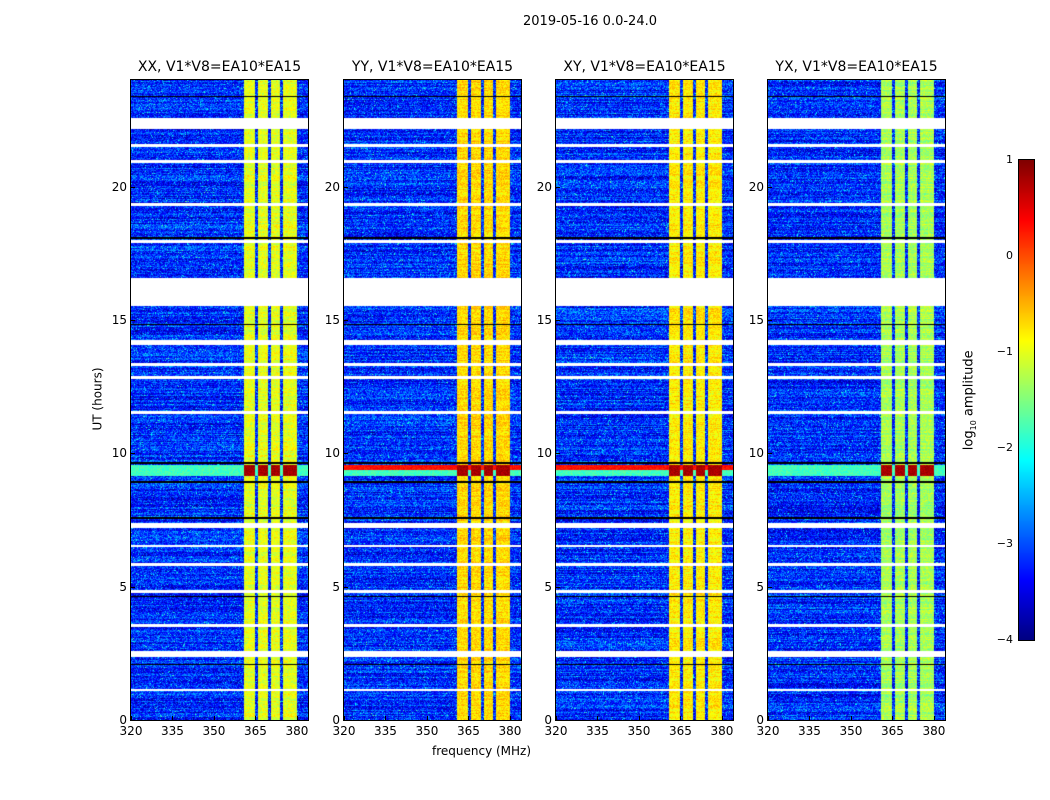 This screenshot has width=1050, height=800. Describe the element at coordinates (482, 751) in the screenshot. I see `x-axis-label: frequency (MHz)` at that location.